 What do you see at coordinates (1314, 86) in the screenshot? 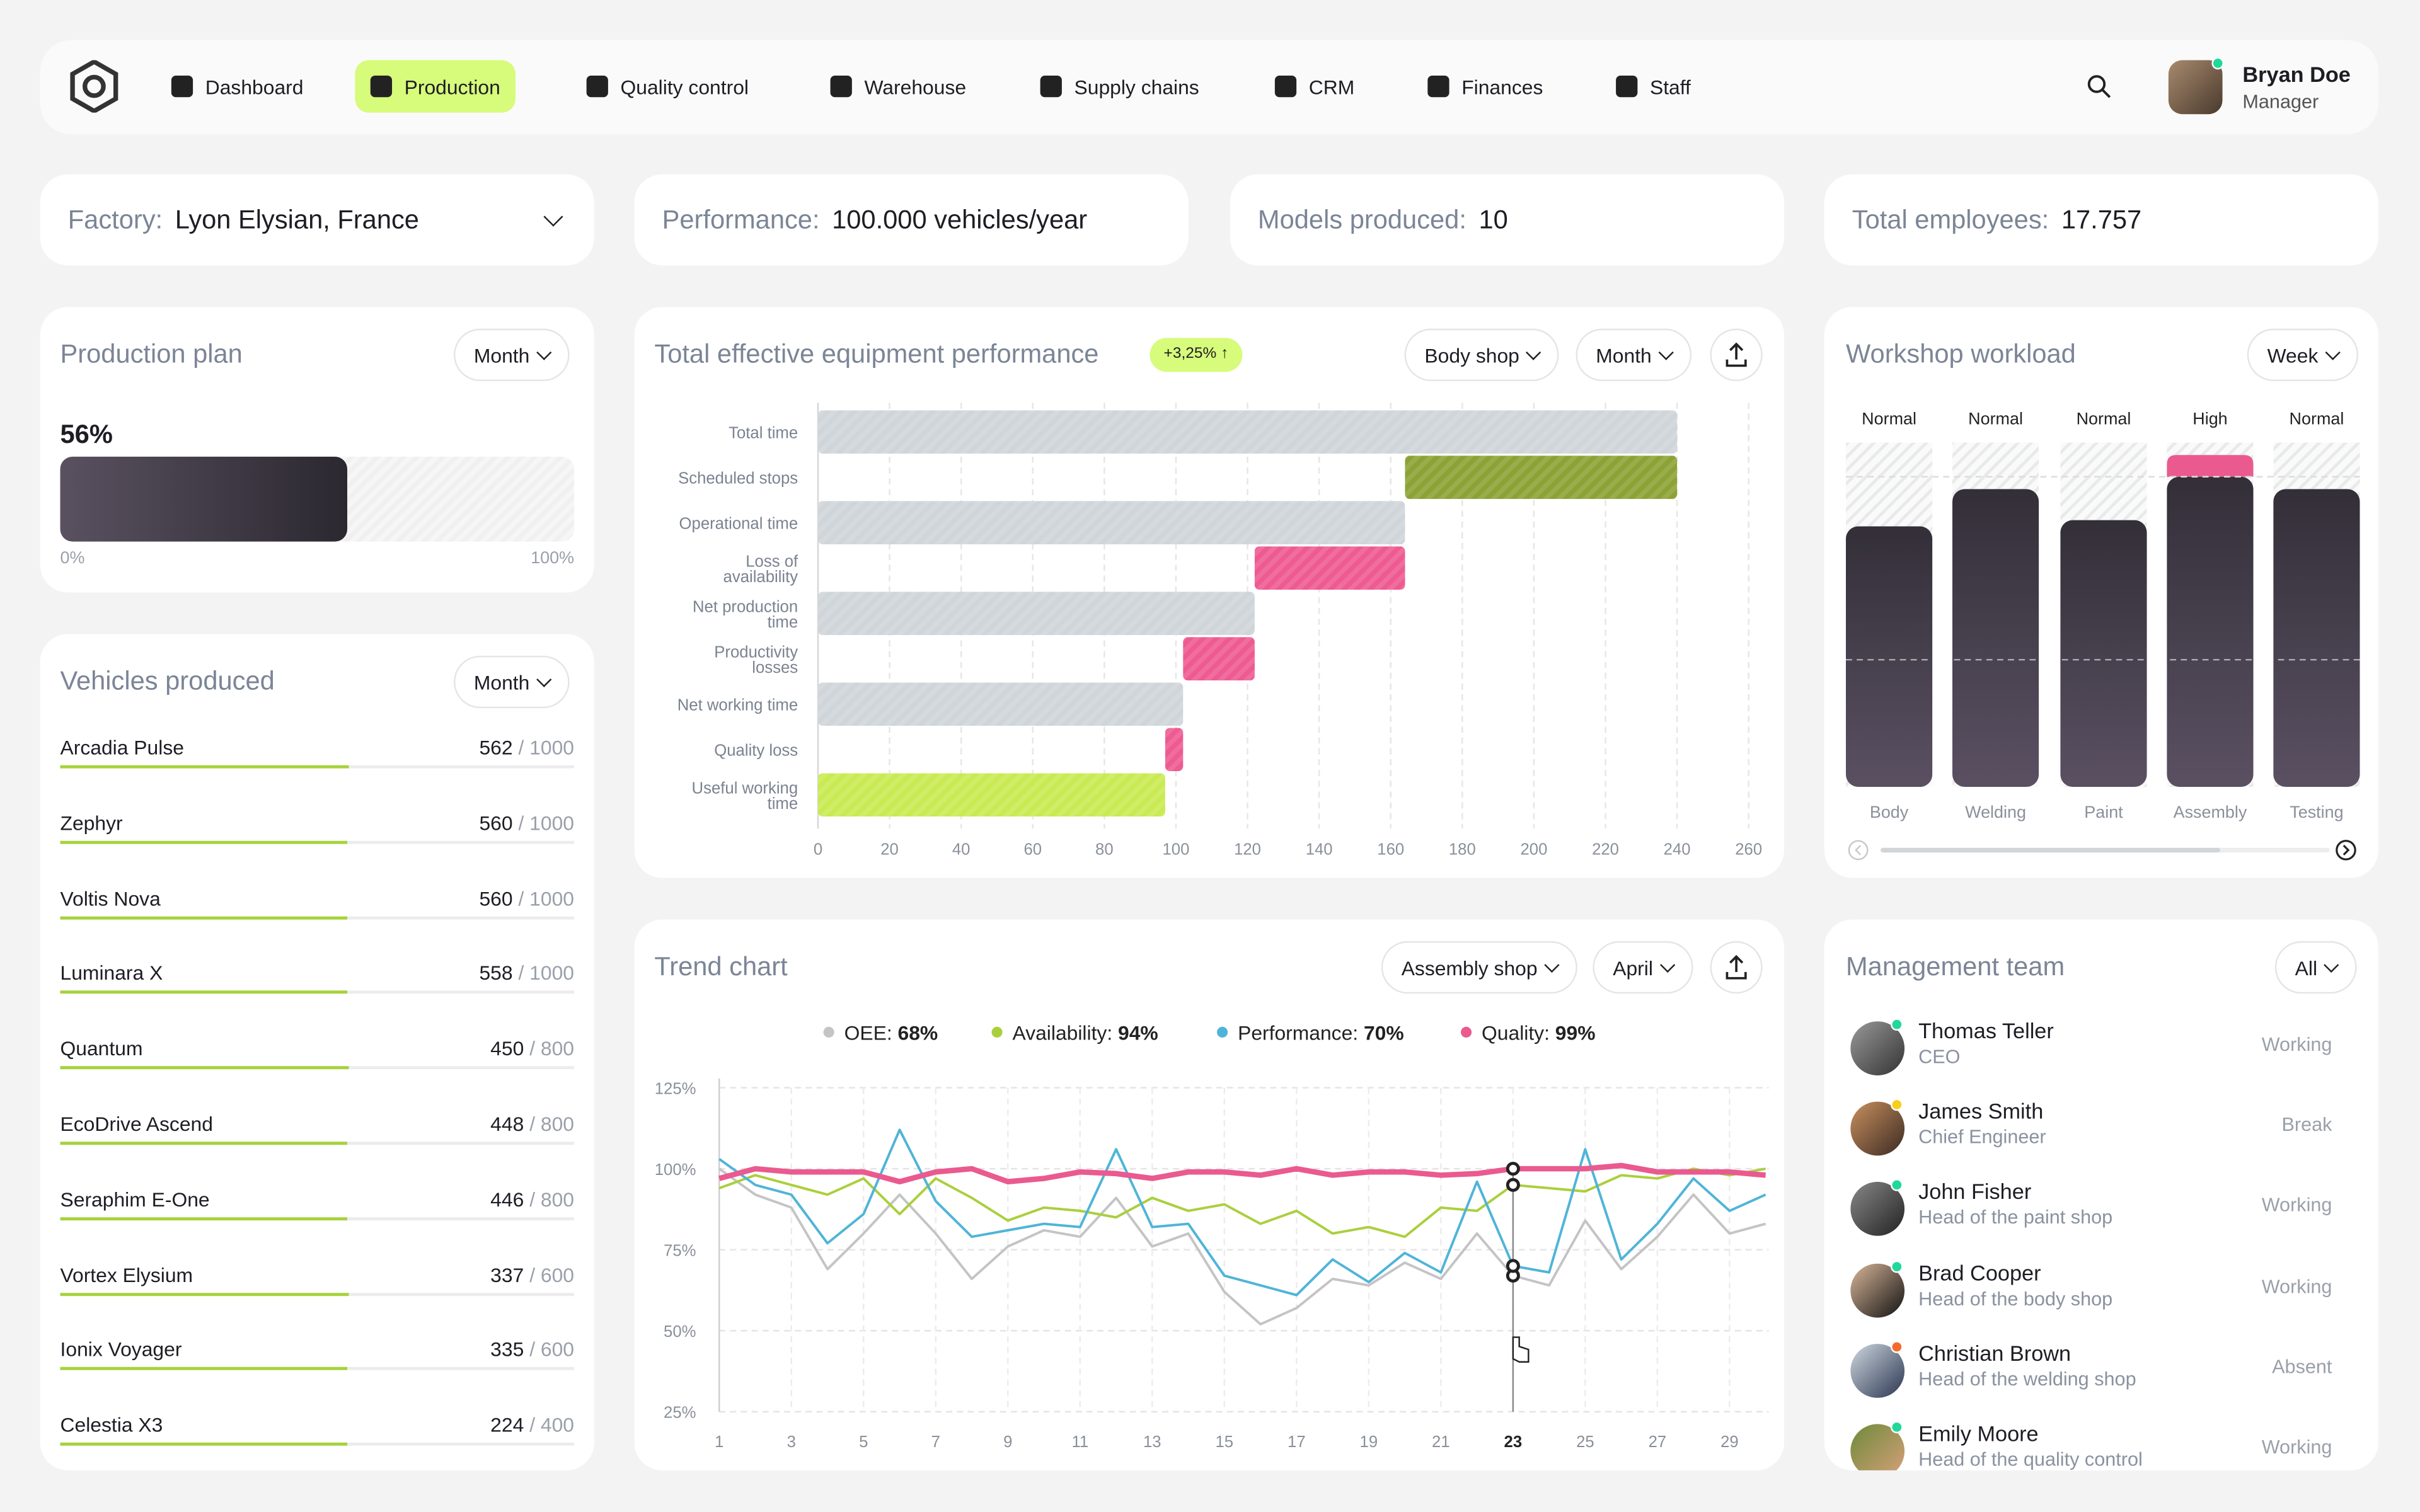
I see `nav-item-crm: CRM` at bounding box center [1314, 86].